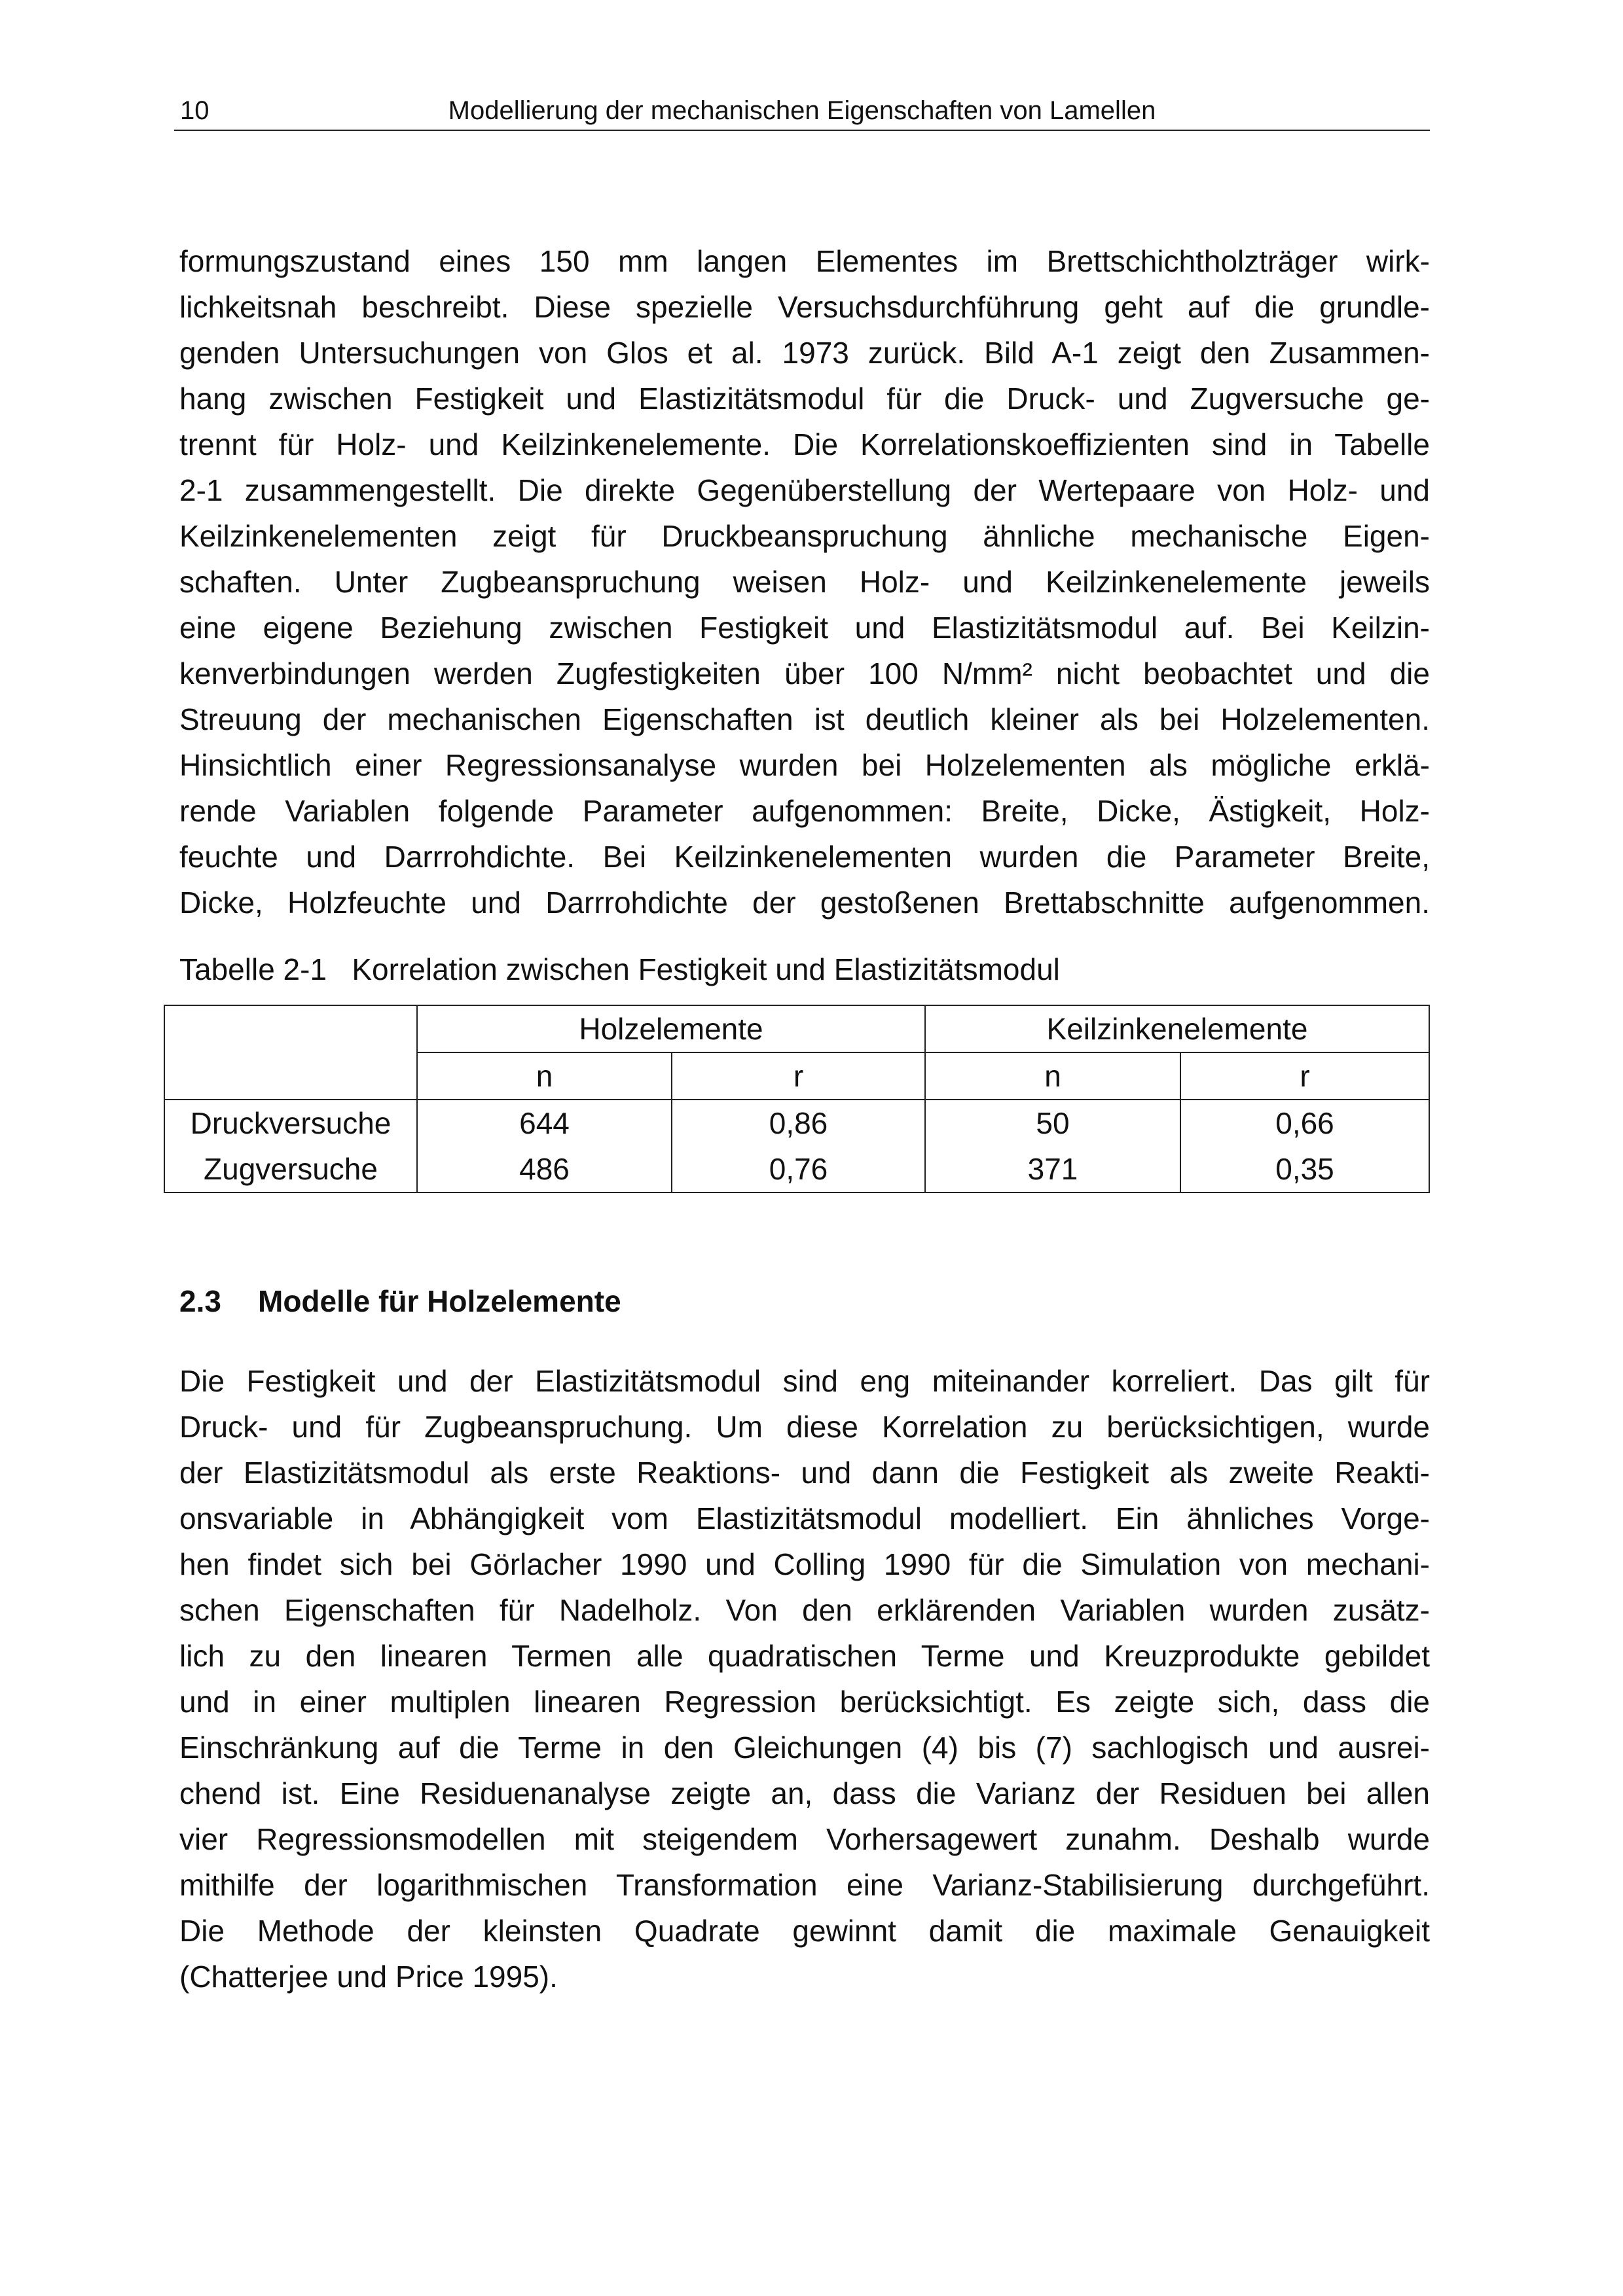  What do you see at coordinates (802, 130) in the screenshot?
I see `header-rule` at bounding box center [802, 130].